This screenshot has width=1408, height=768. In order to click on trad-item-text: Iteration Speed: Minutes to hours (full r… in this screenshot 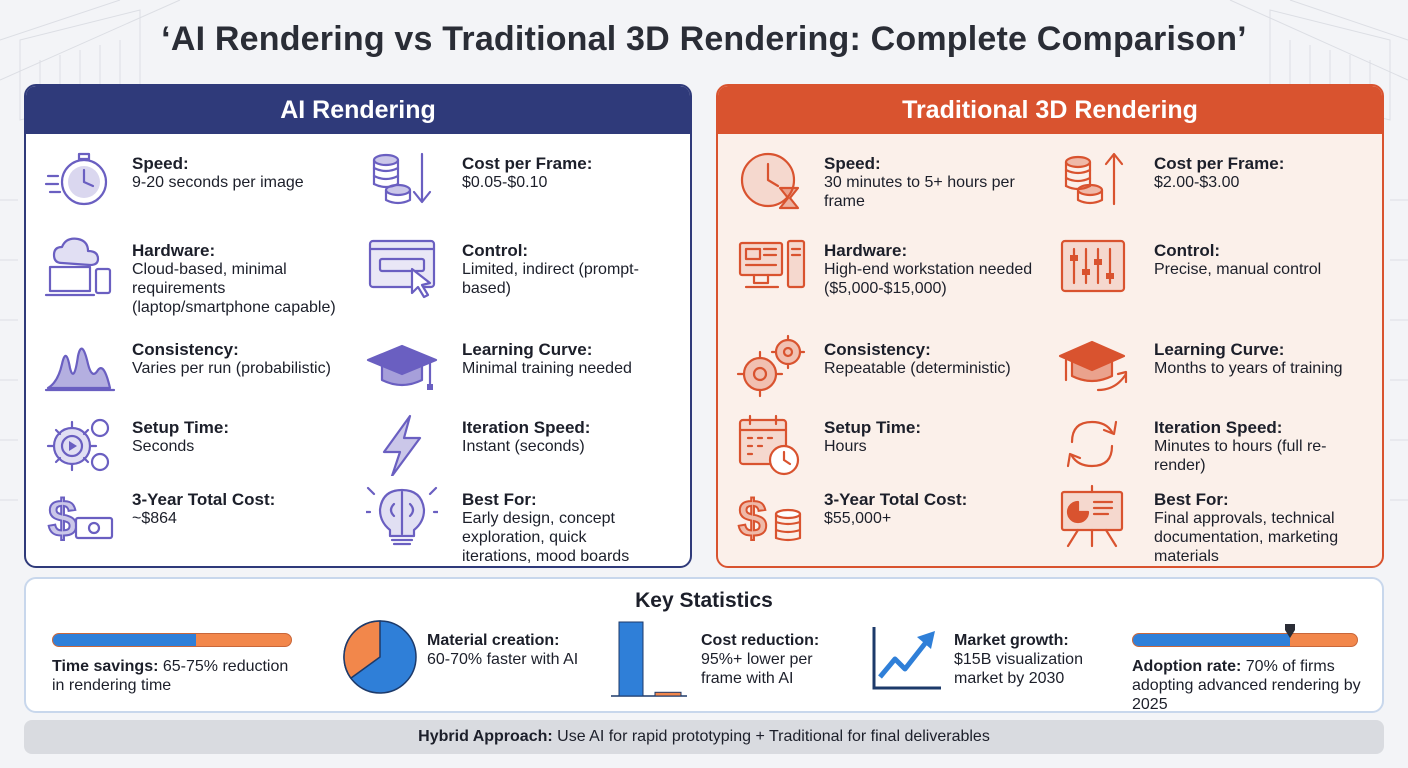, I will do `click(1259, 446)`.